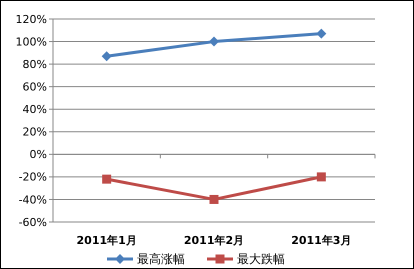 The height and width of the screenshot is (269, 414). What do you see at coordinates (32, 177) in the screenshot?
I see `y-tick-label: -20%` at bounding box center [32, 177].